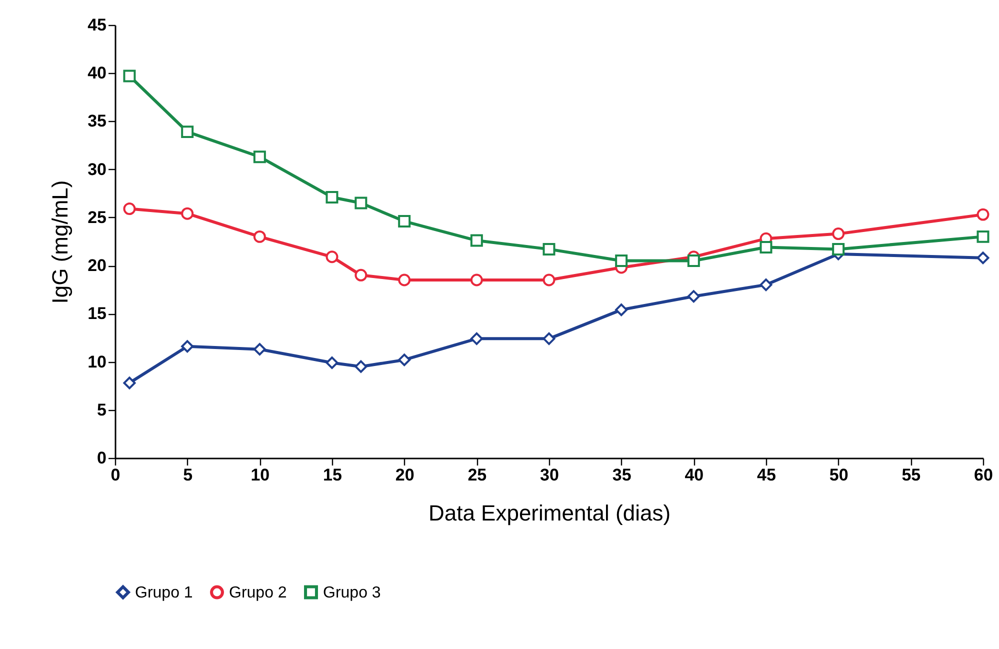 The image size is (999, 649). Describe the element at coordinates (97, 362) in the screenshot. I see `y-tick-label: 10` at that location.